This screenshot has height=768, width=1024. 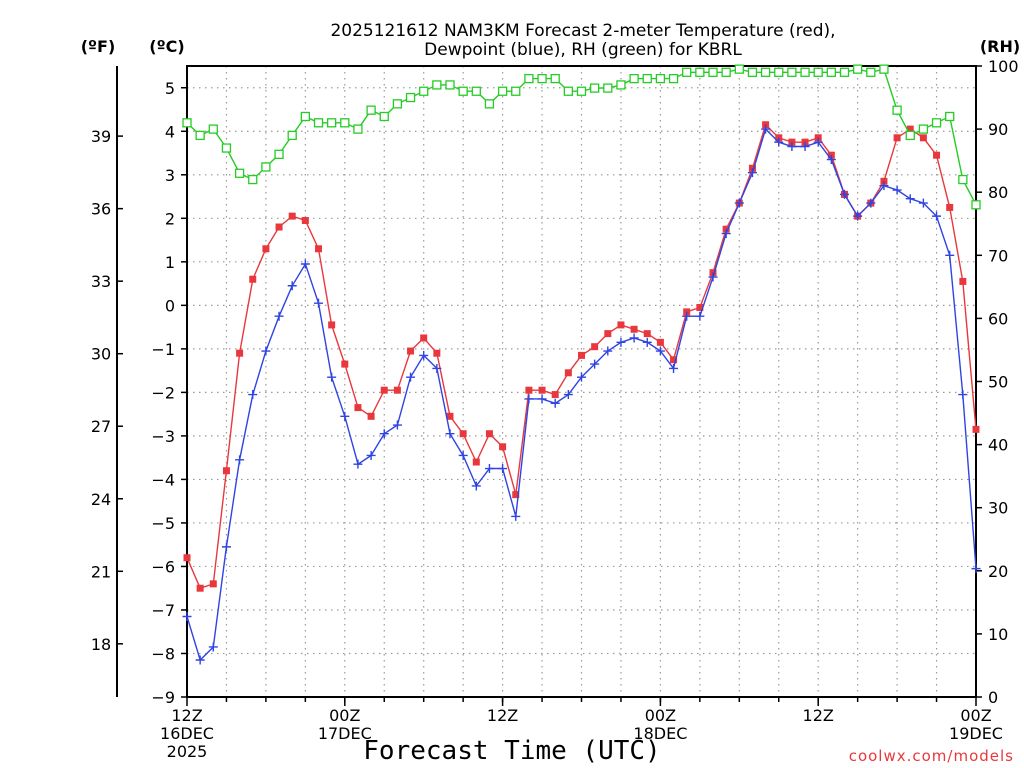 What do you see at coordinates (170, 88) in the screenshot?
I see `celsius-tick-label: 5` at bounding box center [170, 88].